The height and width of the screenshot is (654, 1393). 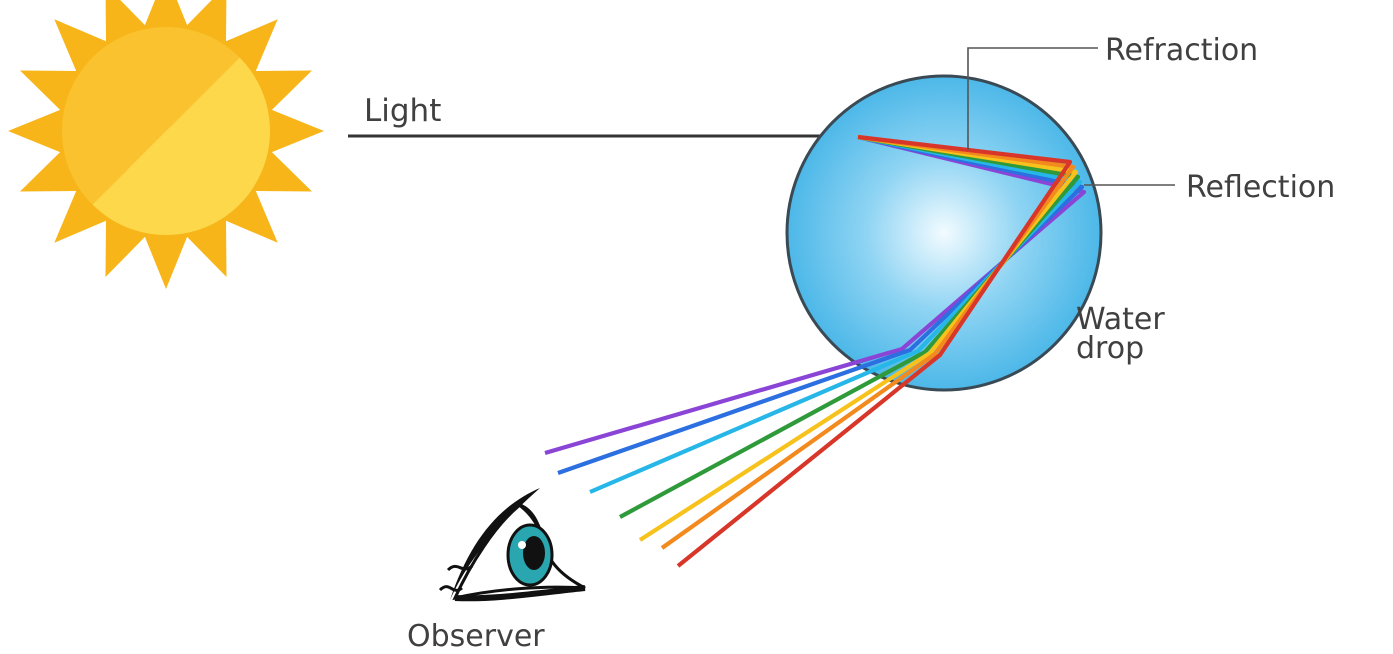 I want to click on eye-icon, so click(x=512, y=545).